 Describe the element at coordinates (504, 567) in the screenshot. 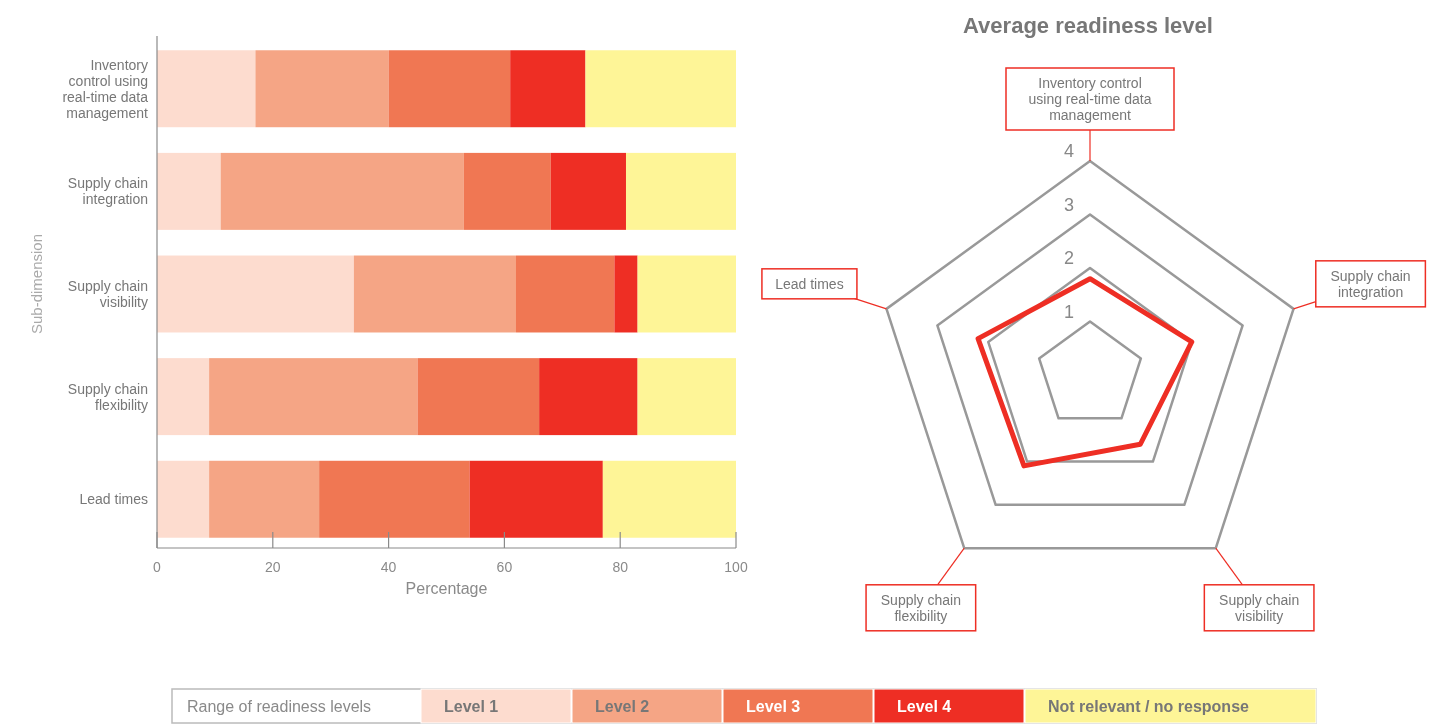

I see `x-tick-label: 60` at that location.